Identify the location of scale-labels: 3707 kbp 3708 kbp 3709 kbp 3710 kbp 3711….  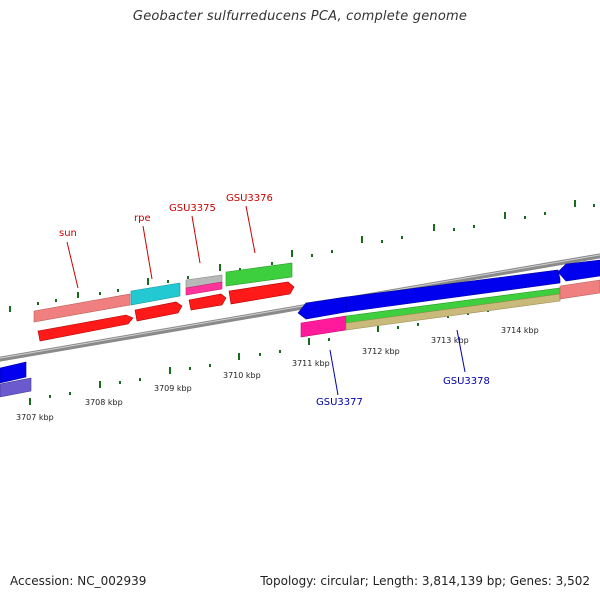
(277, 374).